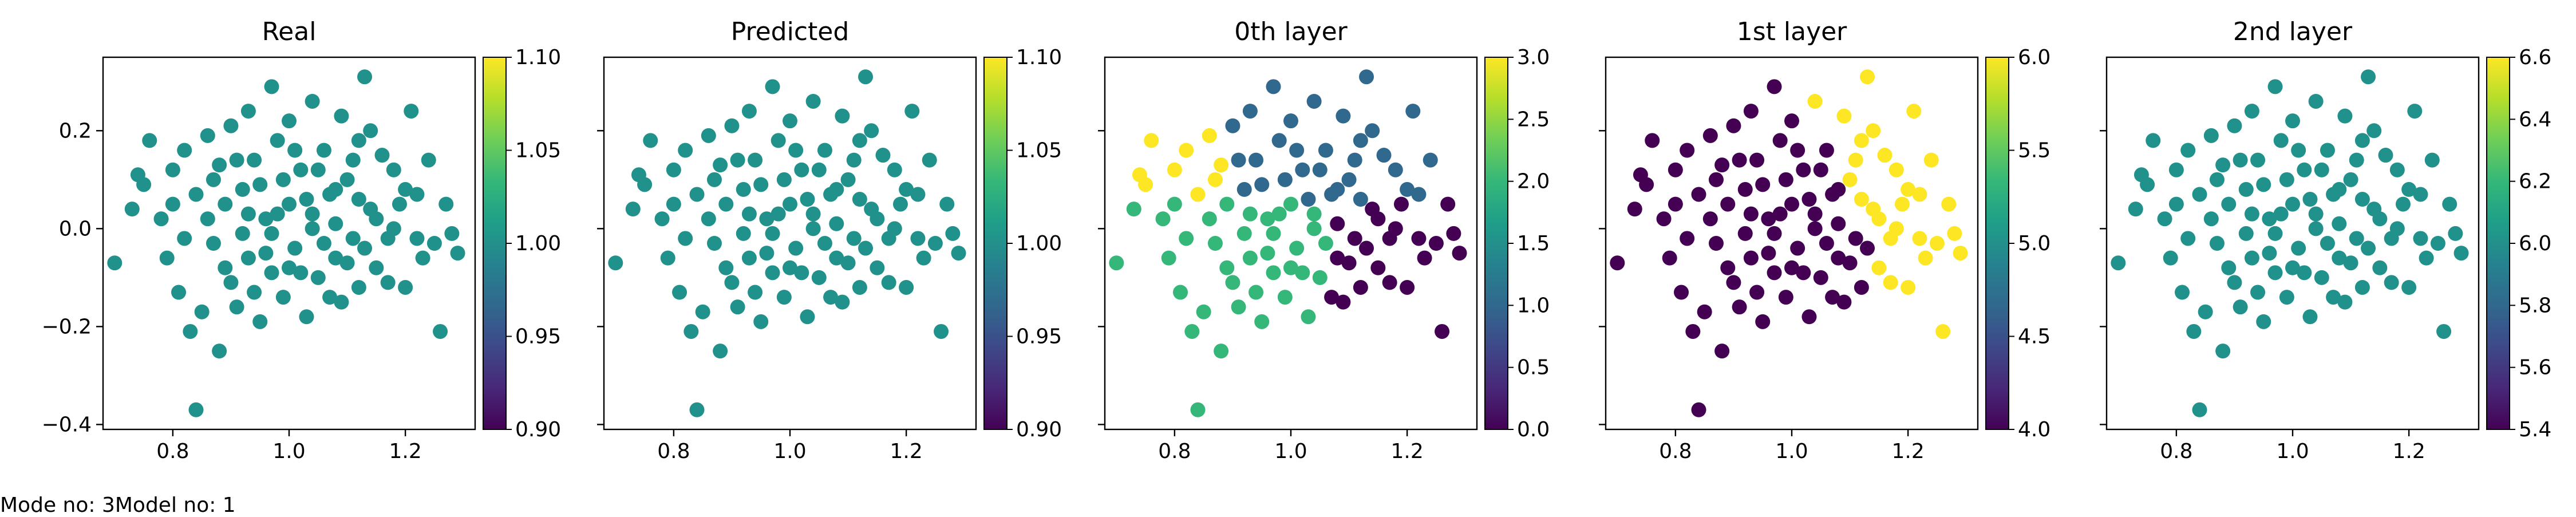  I want to click on x-tick-label: 1.2, so click(405, 452).